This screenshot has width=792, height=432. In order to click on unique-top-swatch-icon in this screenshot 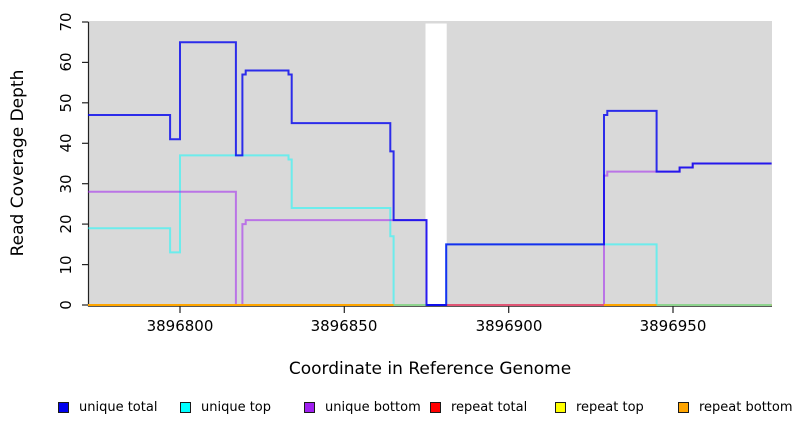, I will do `click(185, 407)`.